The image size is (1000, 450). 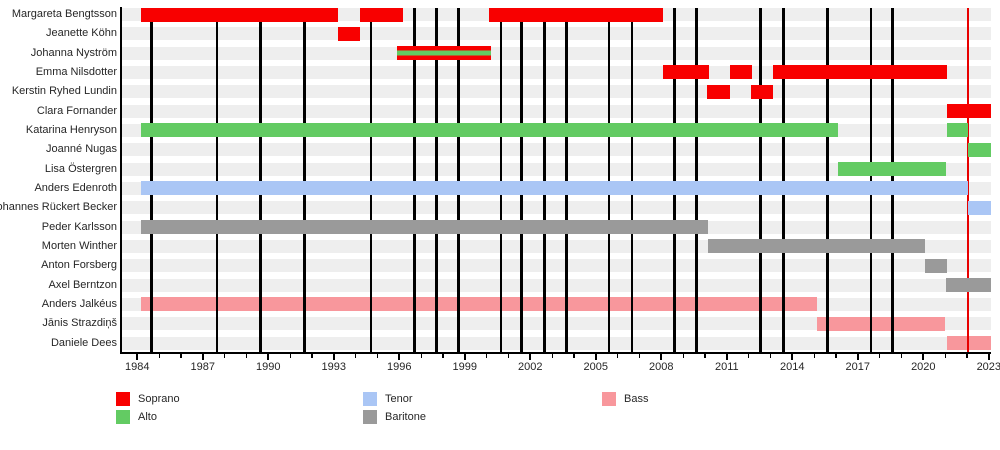 What do you see at coordinates (159, 399) in the screenshot?
I see `legend-label-soprano: Soprano` at bounding box center [159, 399].